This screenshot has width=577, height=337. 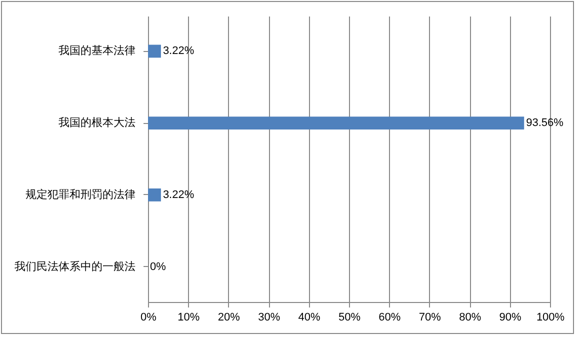 I want to click on x-tick-label: 50%, so click(x=349, y=318).